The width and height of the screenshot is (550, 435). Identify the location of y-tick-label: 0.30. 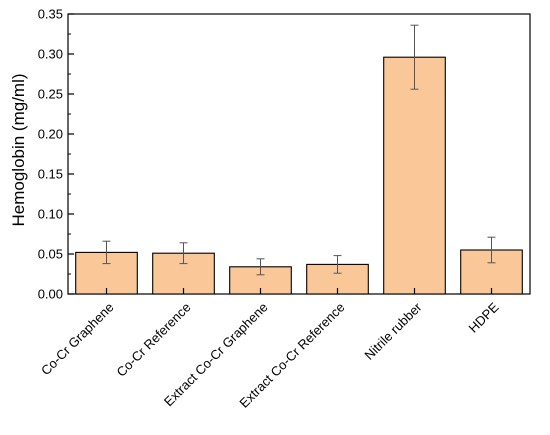
(50, 54).